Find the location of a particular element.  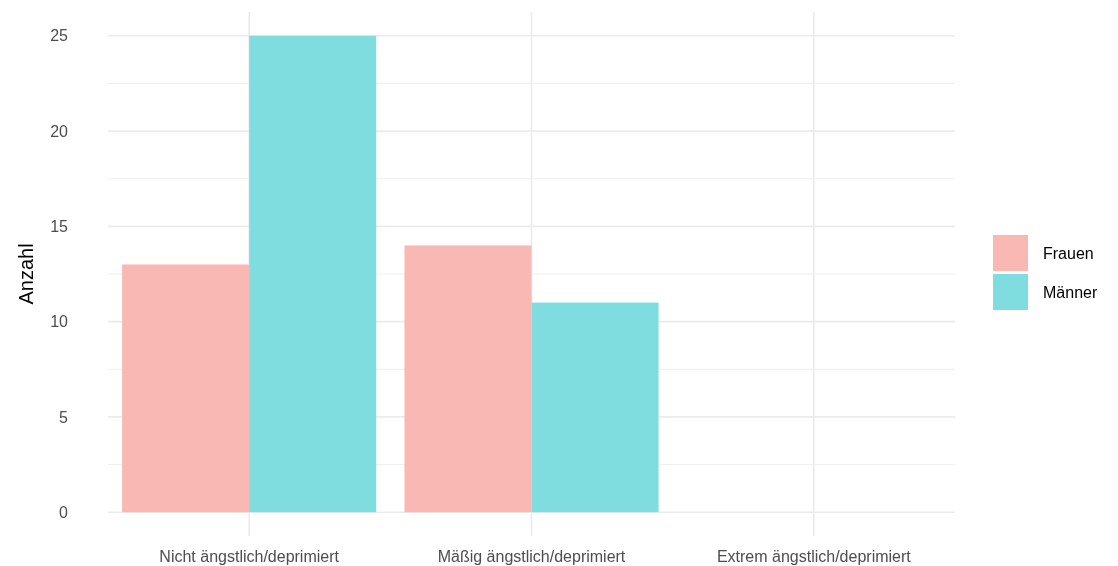

y-tick-label: 20 is located at coordinates (59, 131).